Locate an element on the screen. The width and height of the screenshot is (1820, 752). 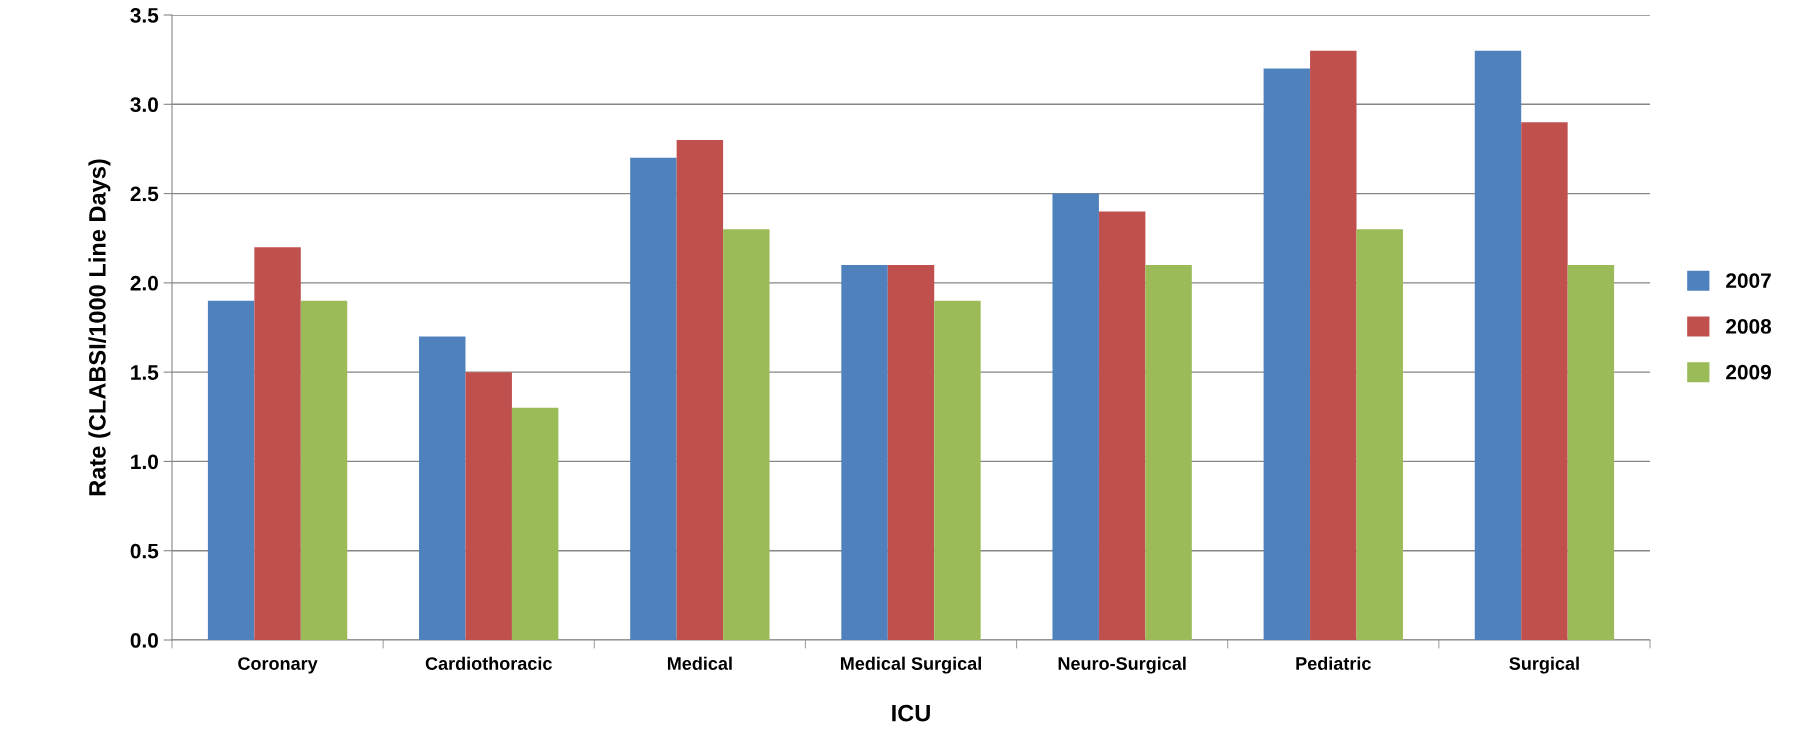
y-tick-label: 1.5 is located at coordinates (145, 372).